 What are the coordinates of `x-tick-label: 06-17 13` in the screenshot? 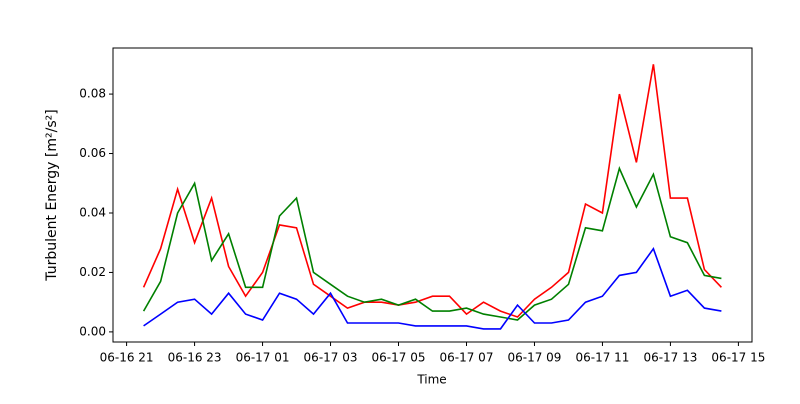 It's located at (670, 358).